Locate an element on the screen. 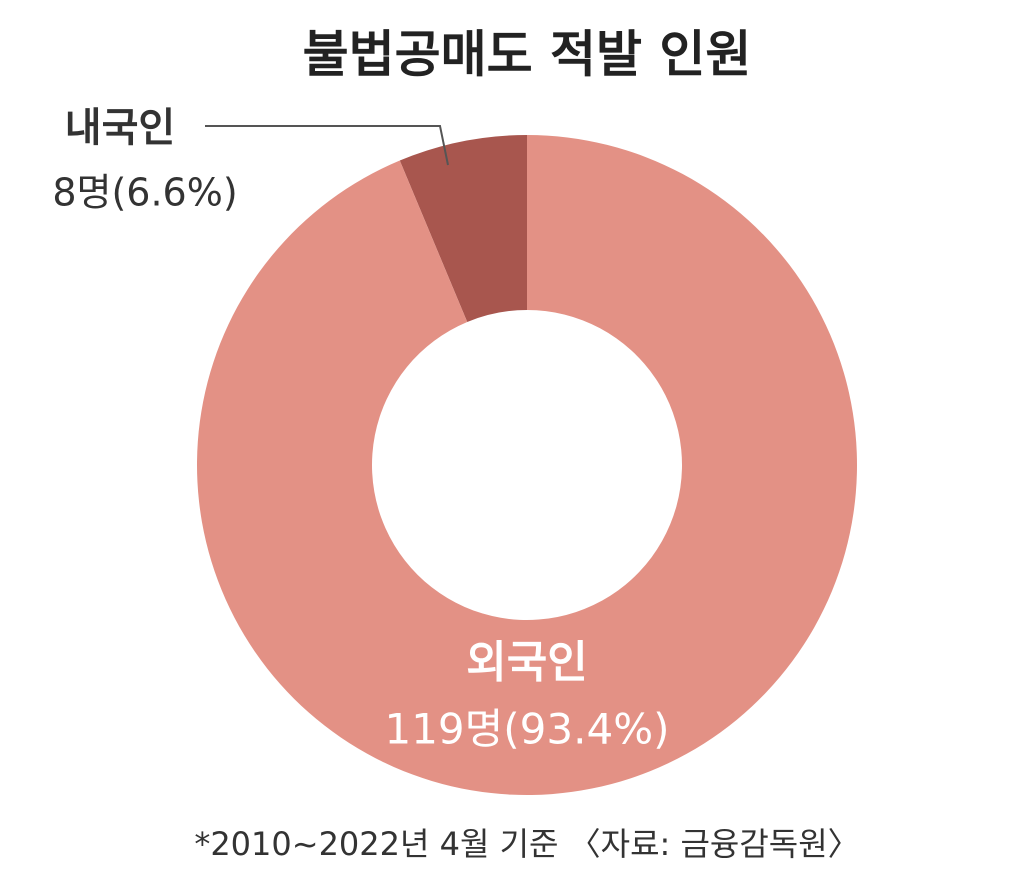  value-label: 119명(93.4%) is located at coordinates (526, 729).